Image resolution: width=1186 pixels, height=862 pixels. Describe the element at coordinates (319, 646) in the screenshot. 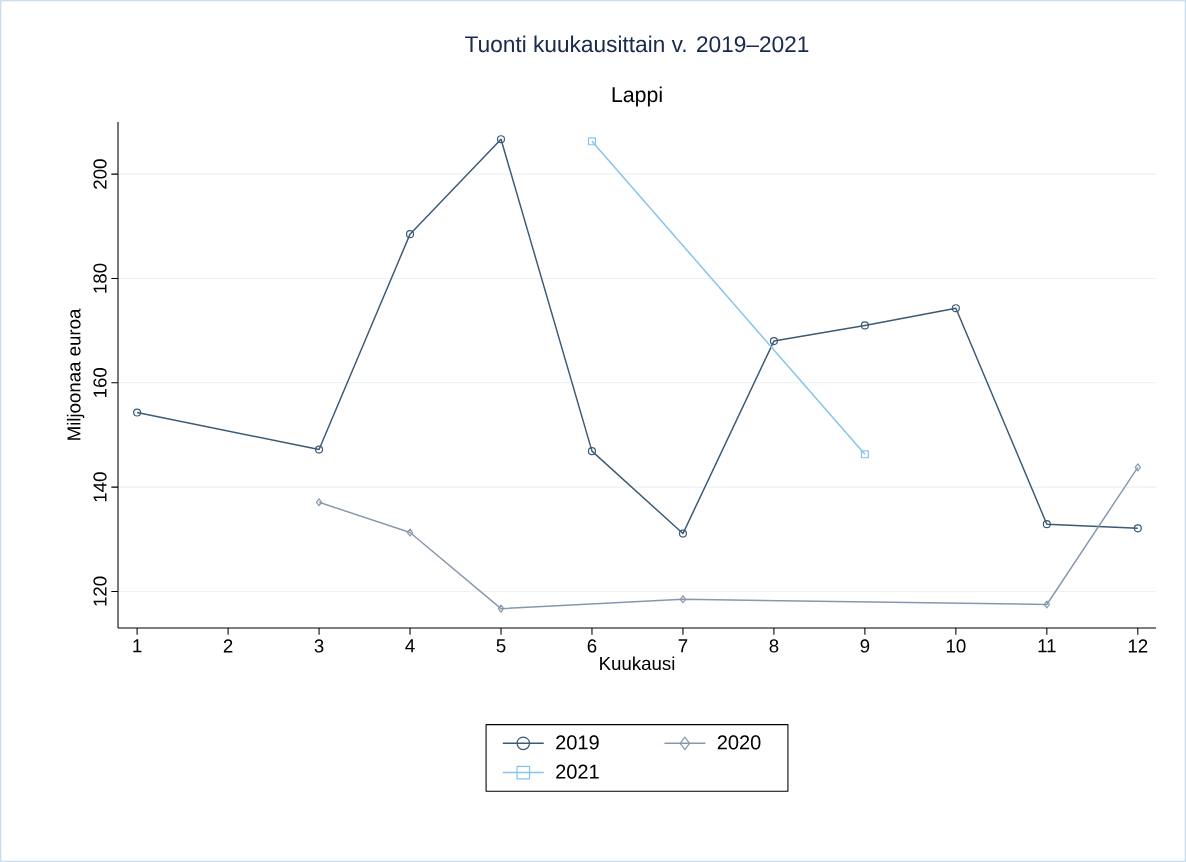

I see `x-tick-label: 3` at that location.